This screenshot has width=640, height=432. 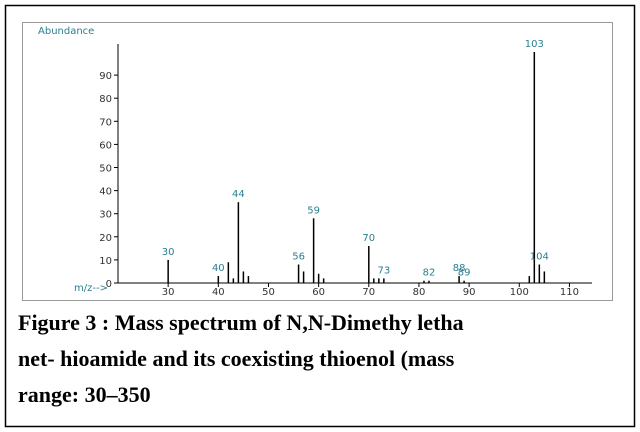 What do you see at coordinates (298, 257) in the screenshot?
I see `peak-label: 56` at bounding box center [298, 257].